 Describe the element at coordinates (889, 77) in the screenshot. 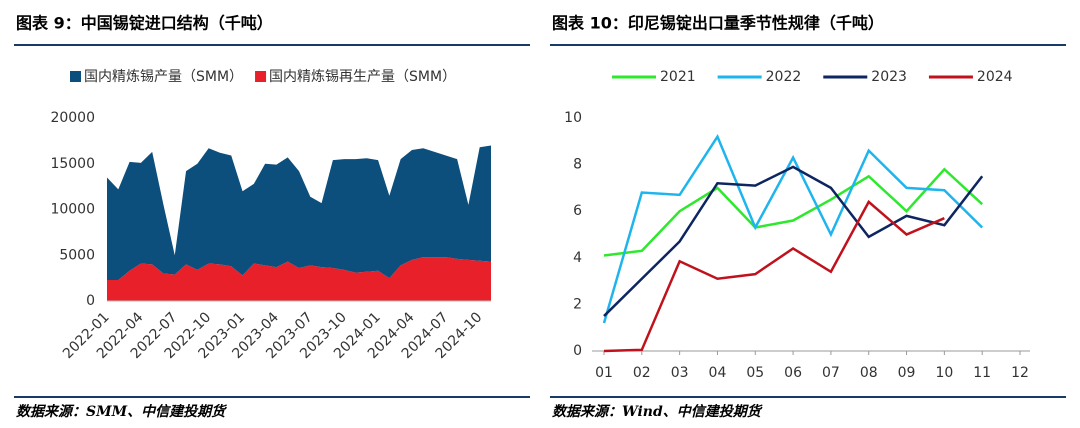

I see `legend-label: 2023` at that location.